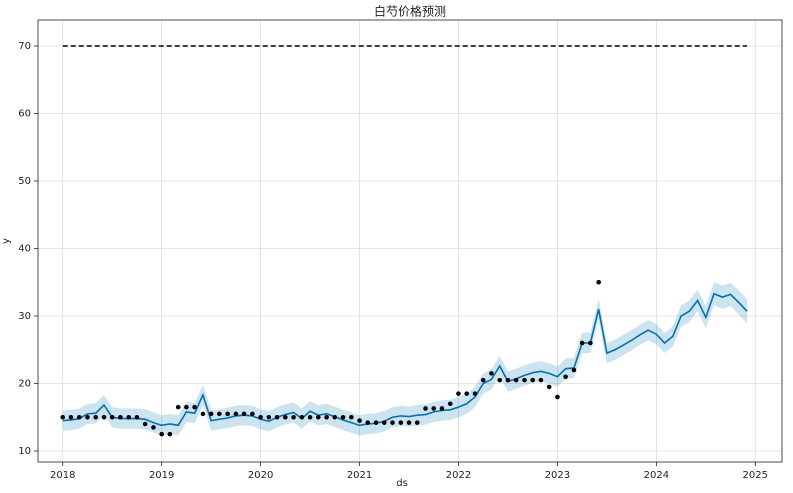 The height and width of the screenshot is (493, 793). What do you see at coordinates (24, 248) in the screenshot?
I see `y-tick-label: 40` at bounding box center [24, 248].